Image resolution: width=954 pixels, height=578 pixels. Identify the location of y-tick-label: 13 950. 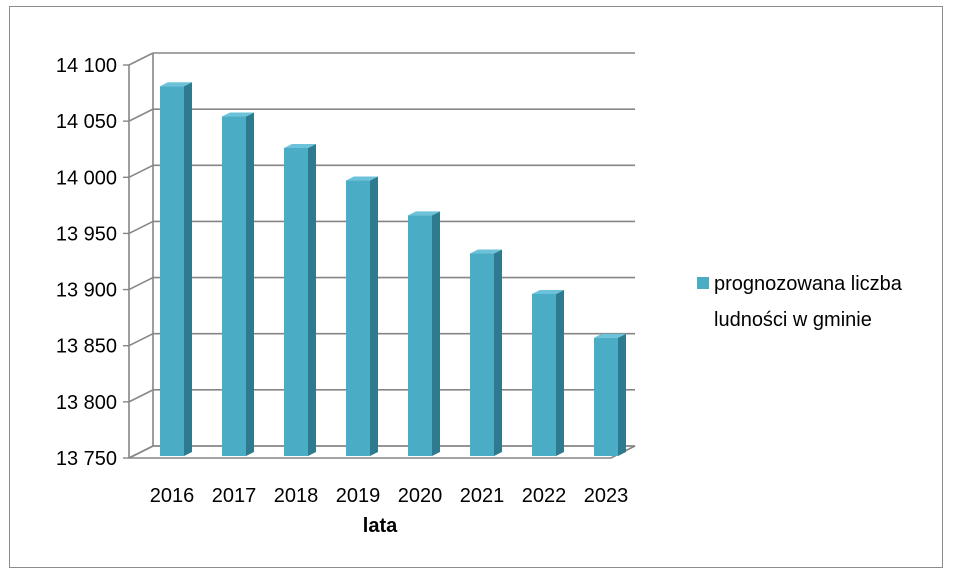
(86, 234).